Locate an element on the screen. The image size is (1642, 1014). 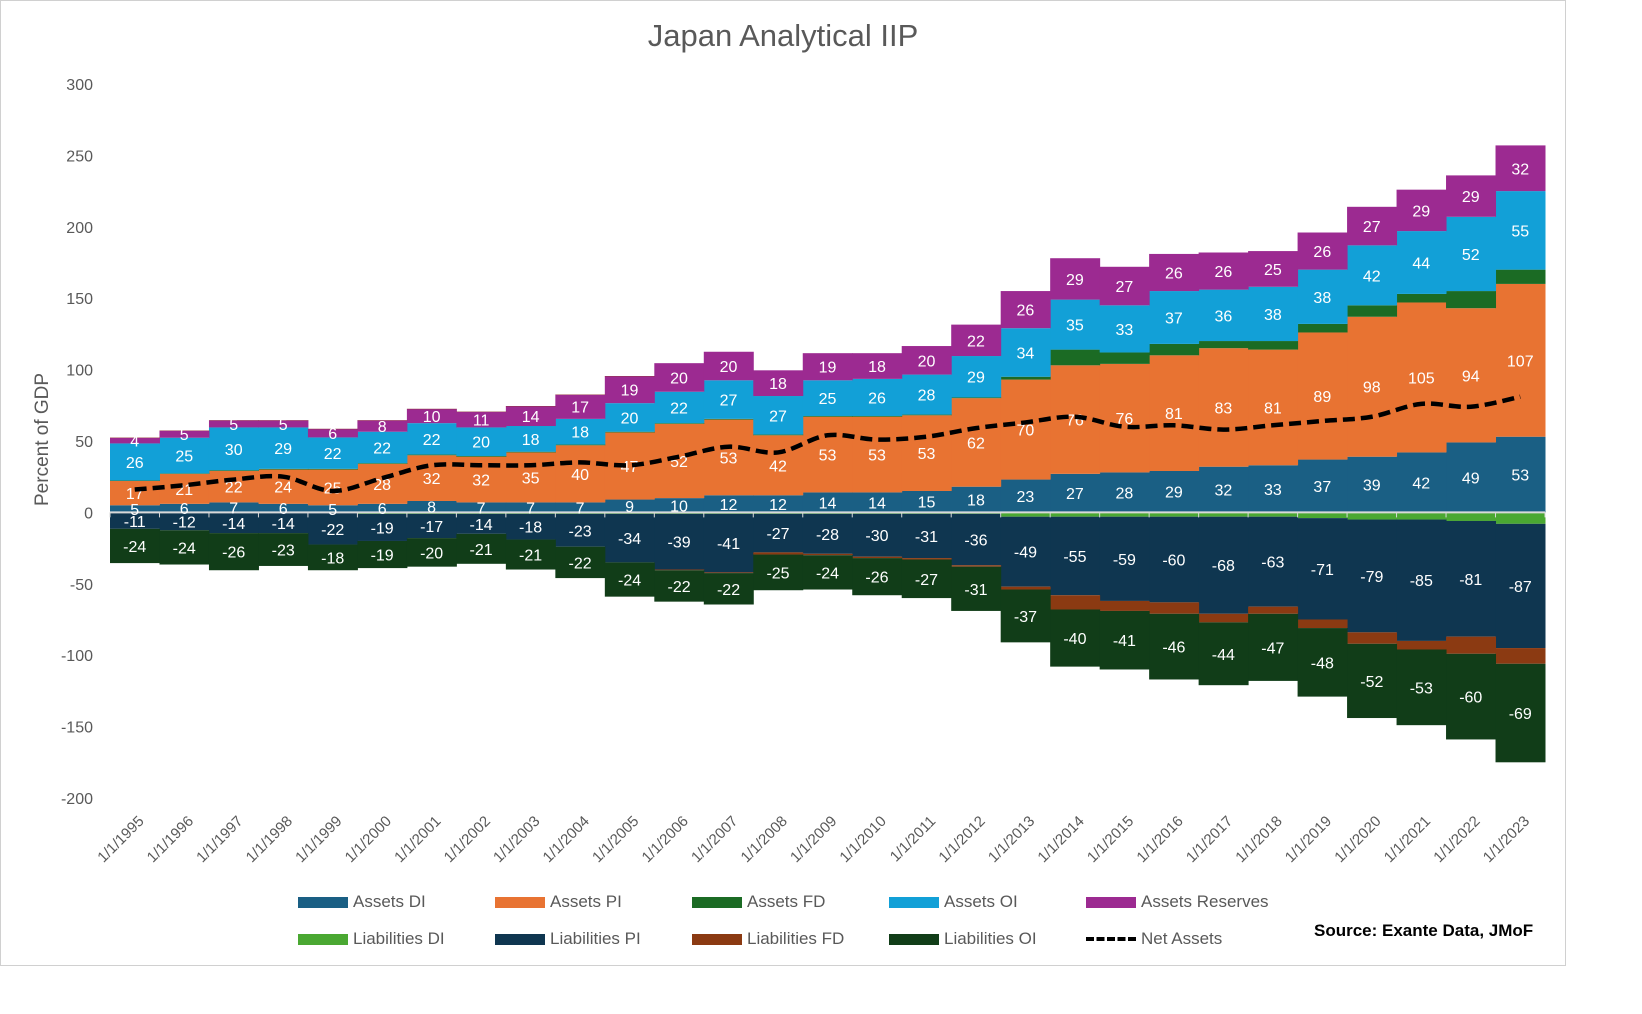
legend-label: Assets DI is located at coordinates (389, 901).